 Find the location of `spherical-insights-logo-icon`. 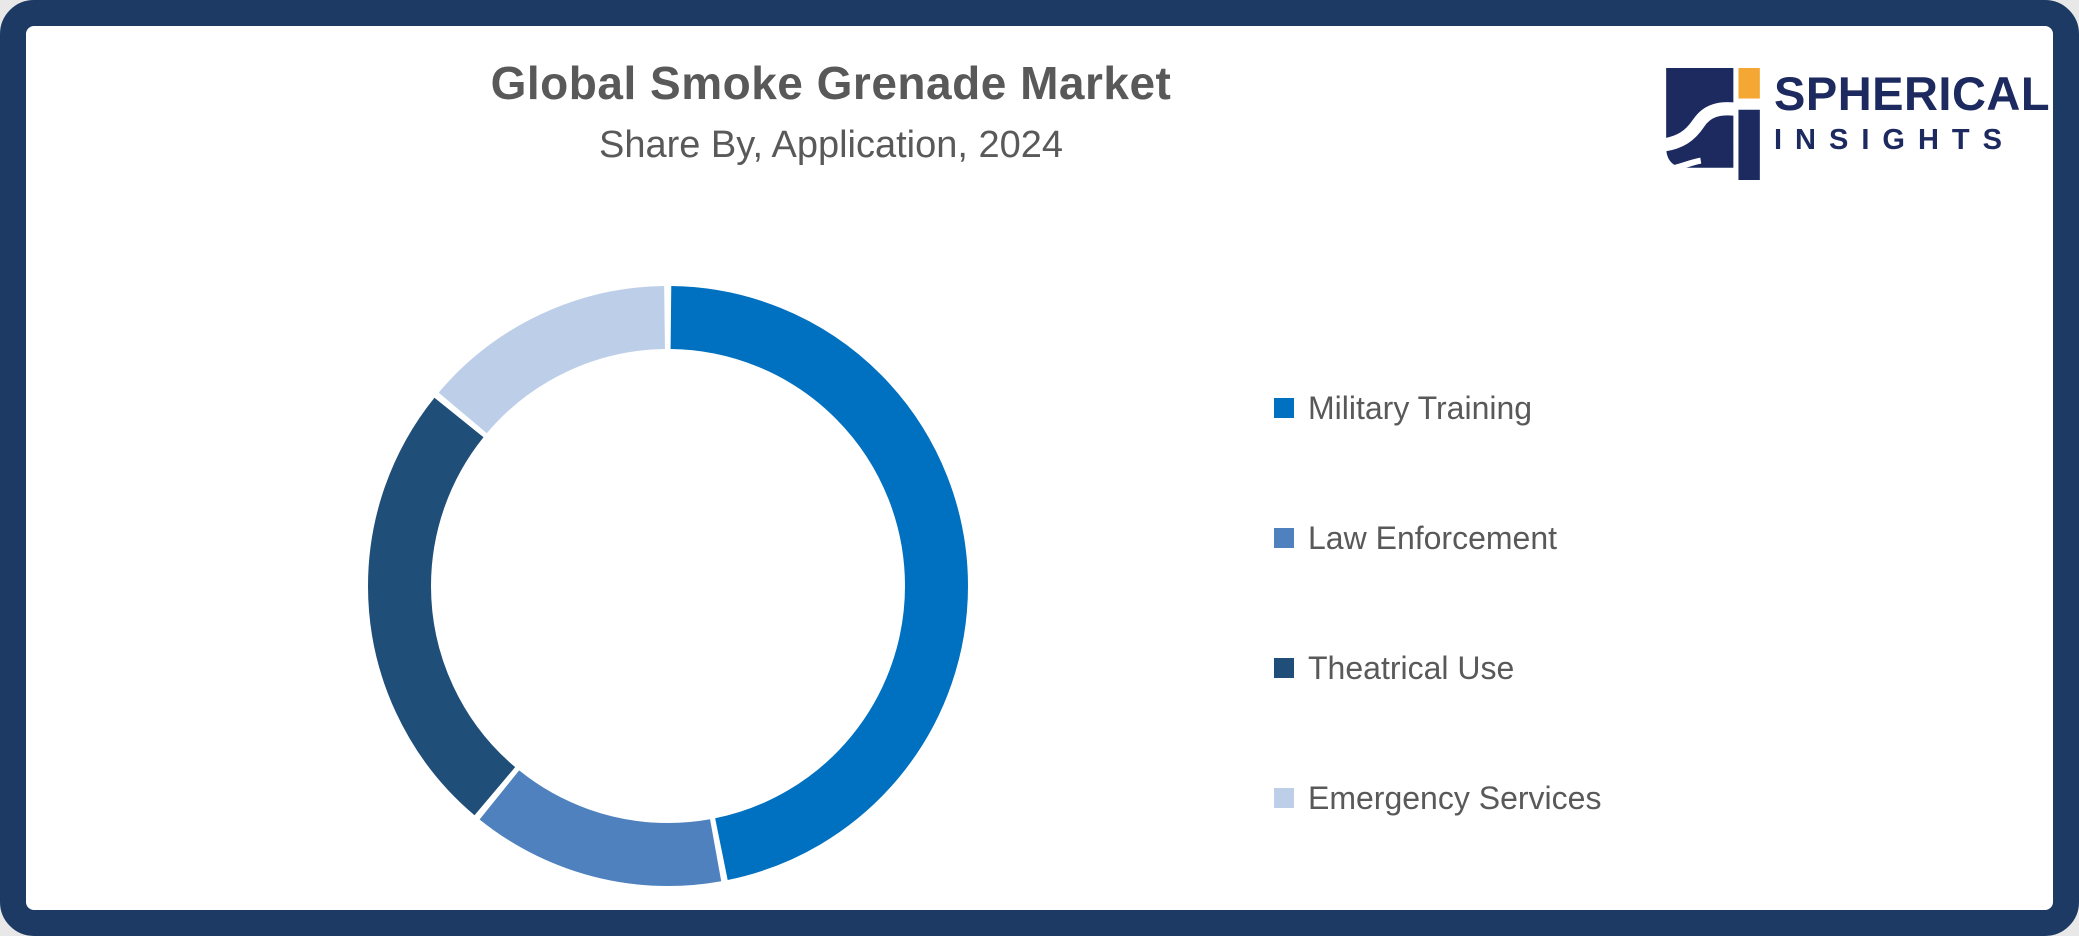

spherical-insights-logo-icon is located at coordinates (1713, 124).